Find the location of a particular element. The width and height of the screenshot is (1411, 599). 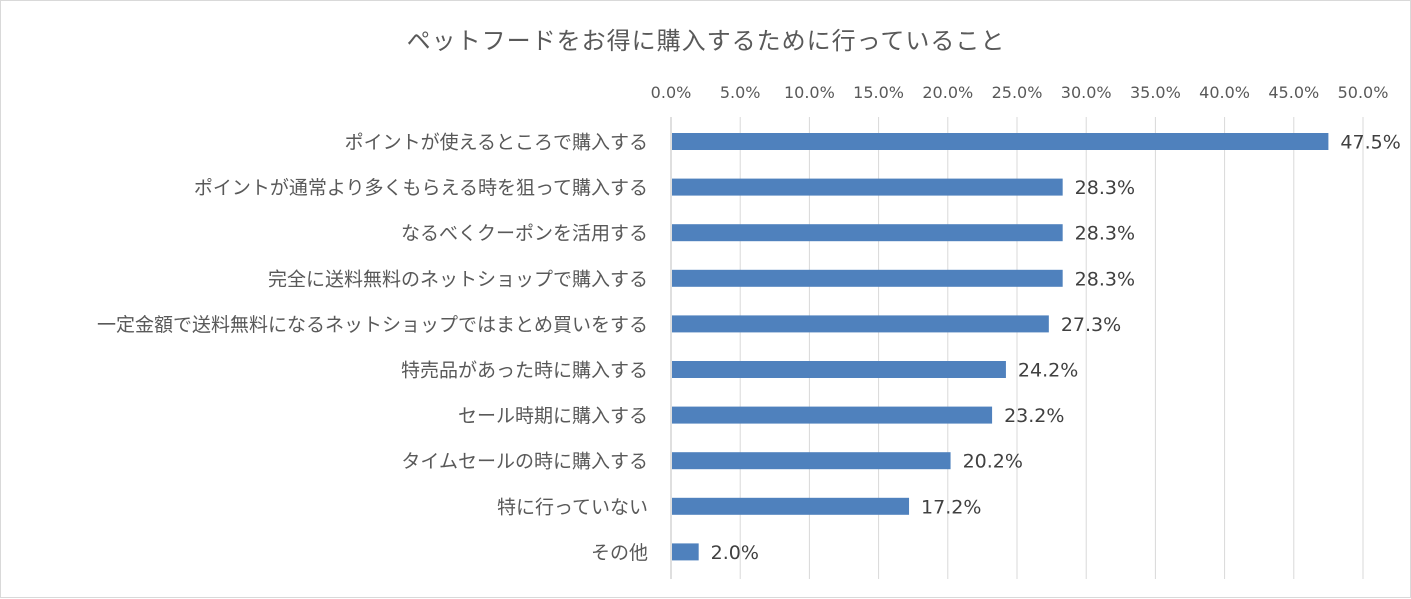

chart-title: ペットフードをお得に購入するために行っていること is located at coordinates (706, 41).